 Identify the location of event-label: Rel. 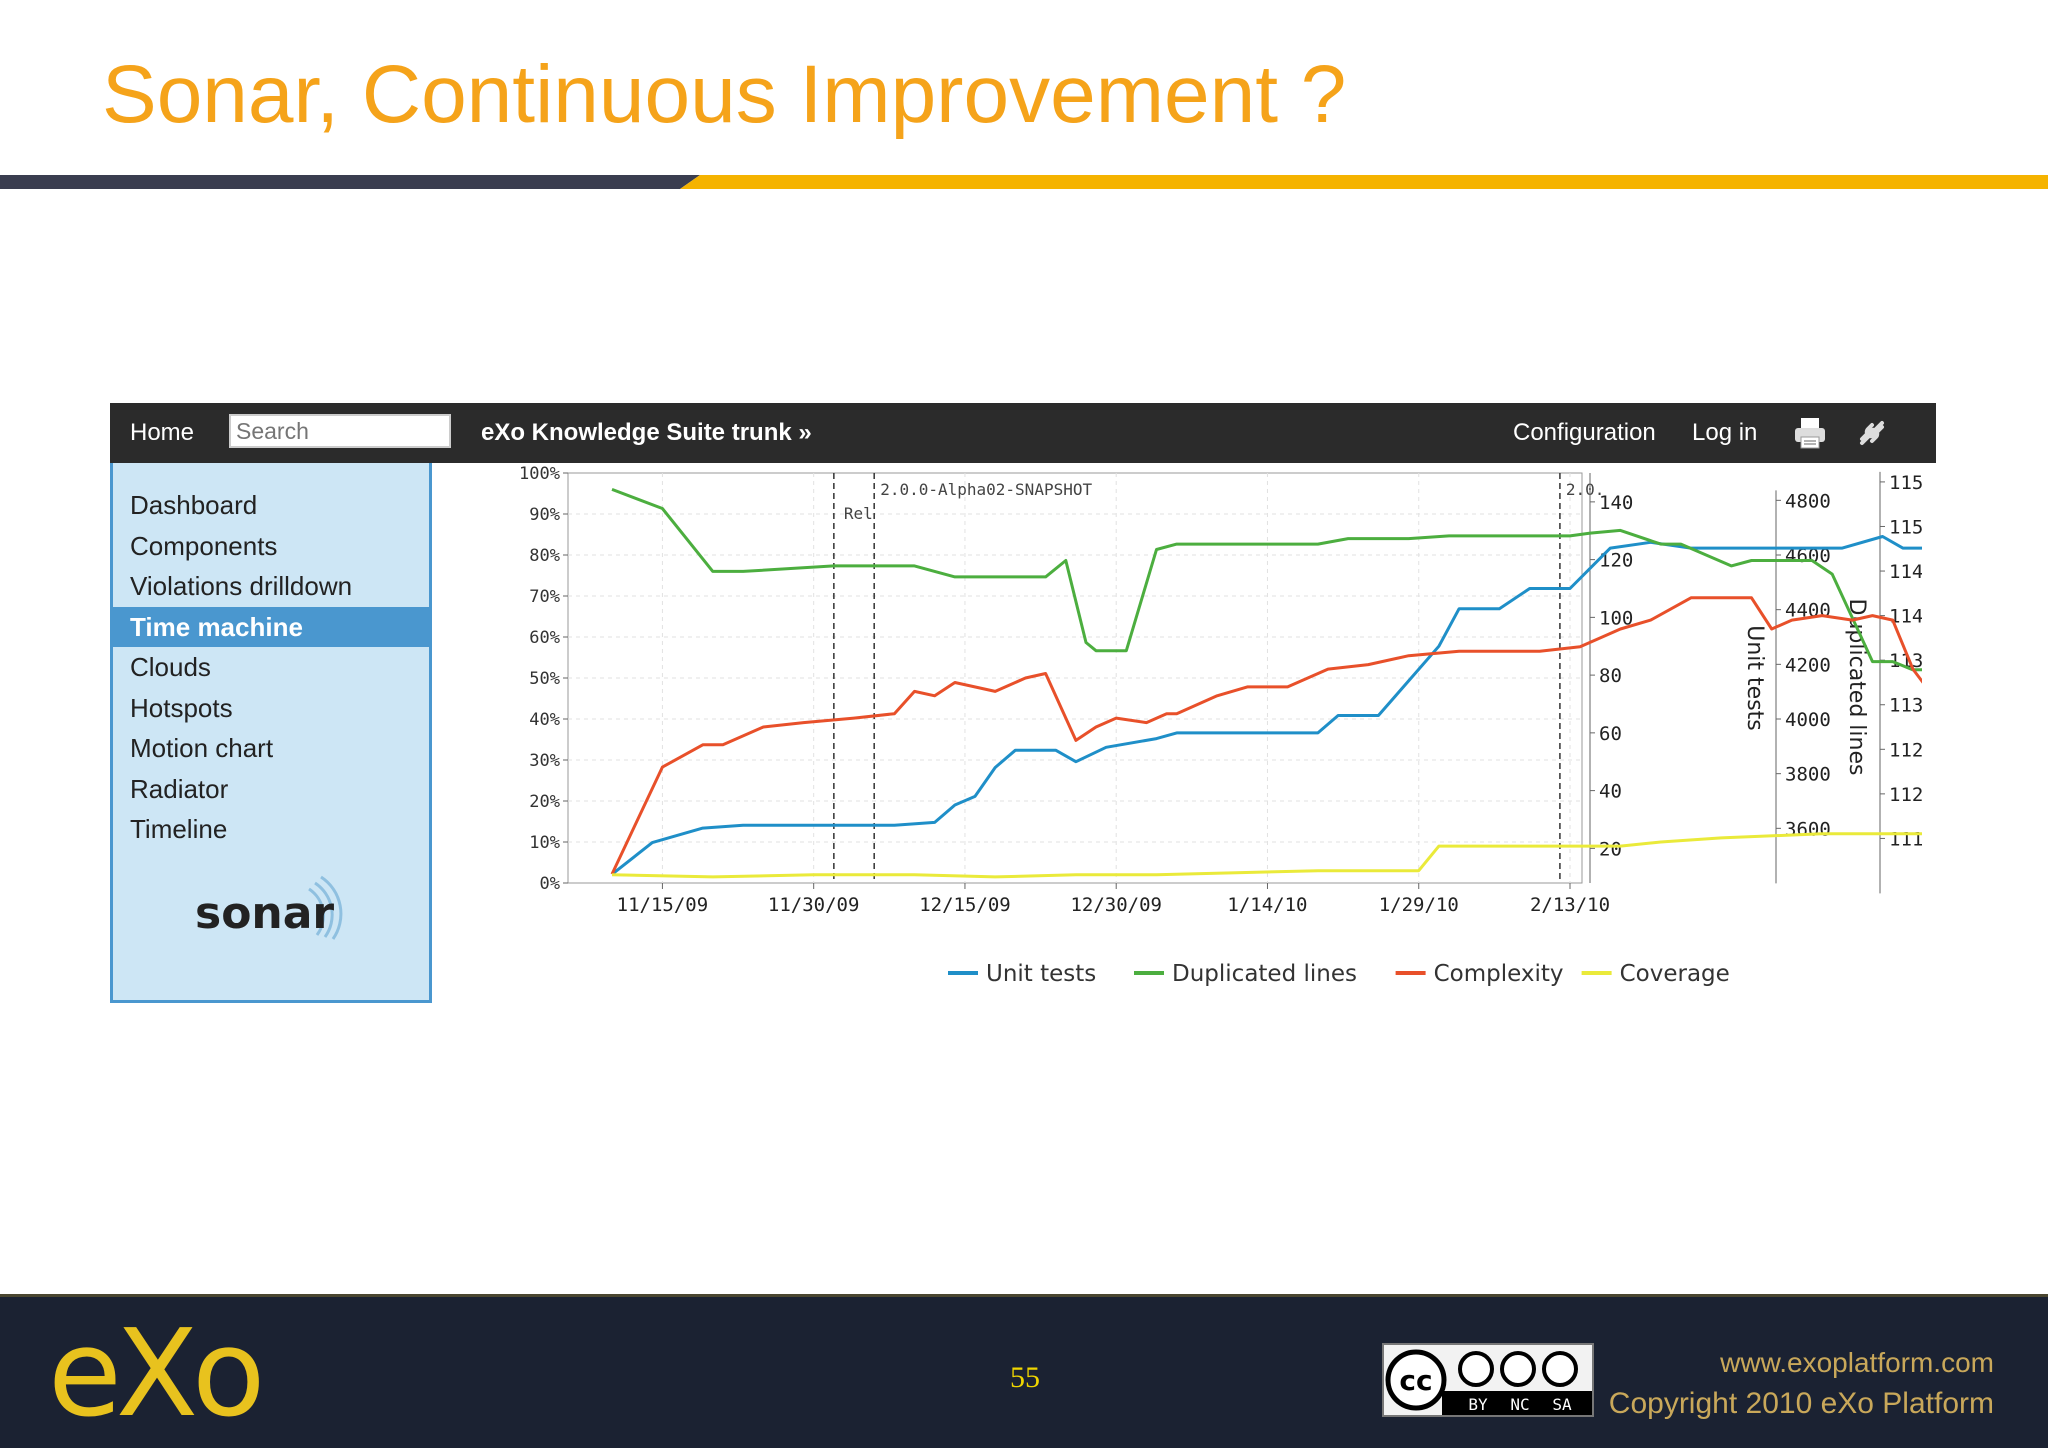
(858, 513).